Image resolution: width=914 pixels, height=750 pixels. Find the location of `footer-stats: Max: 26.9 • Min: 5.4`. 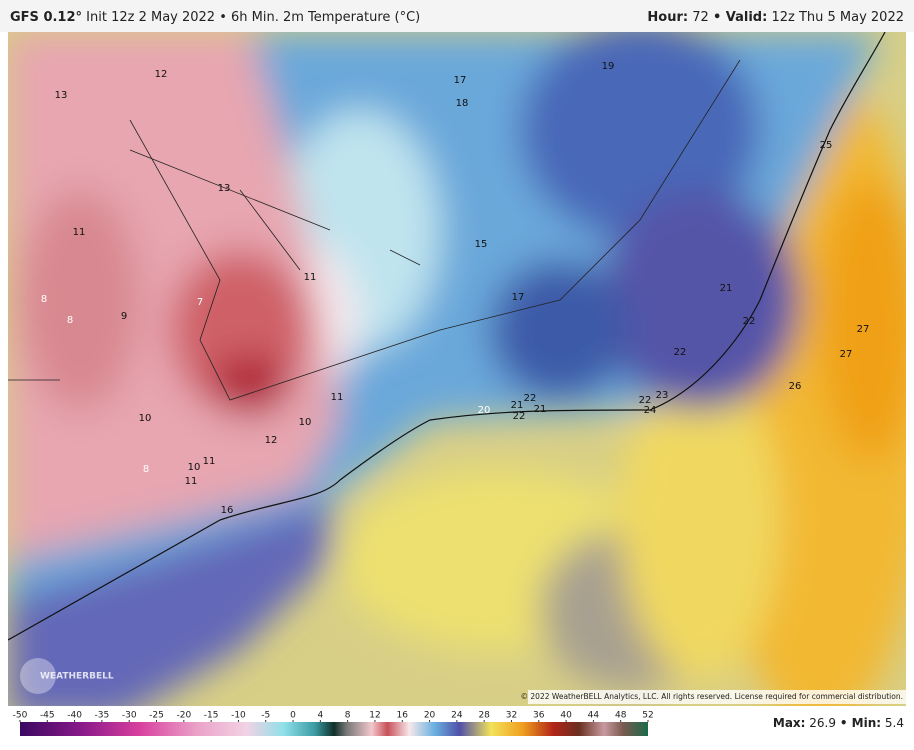

footer-stats: Max: 26.9 • Min: 5.4 is located at coordinates (838, 723).